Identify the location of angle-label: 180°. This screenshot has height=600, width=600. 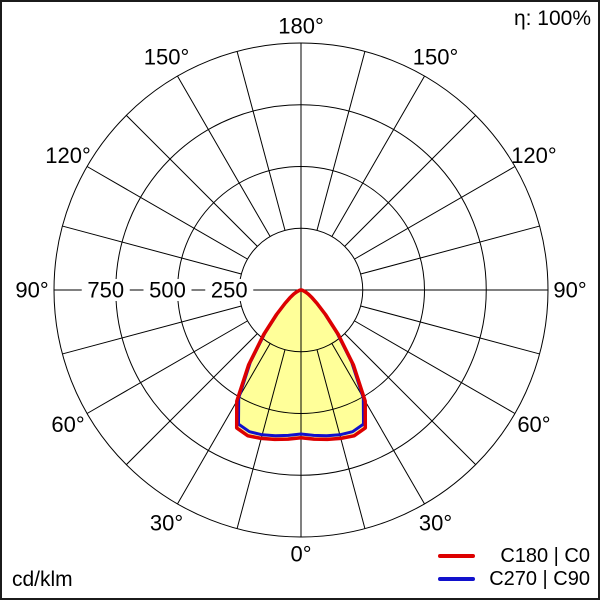
(301, 26).